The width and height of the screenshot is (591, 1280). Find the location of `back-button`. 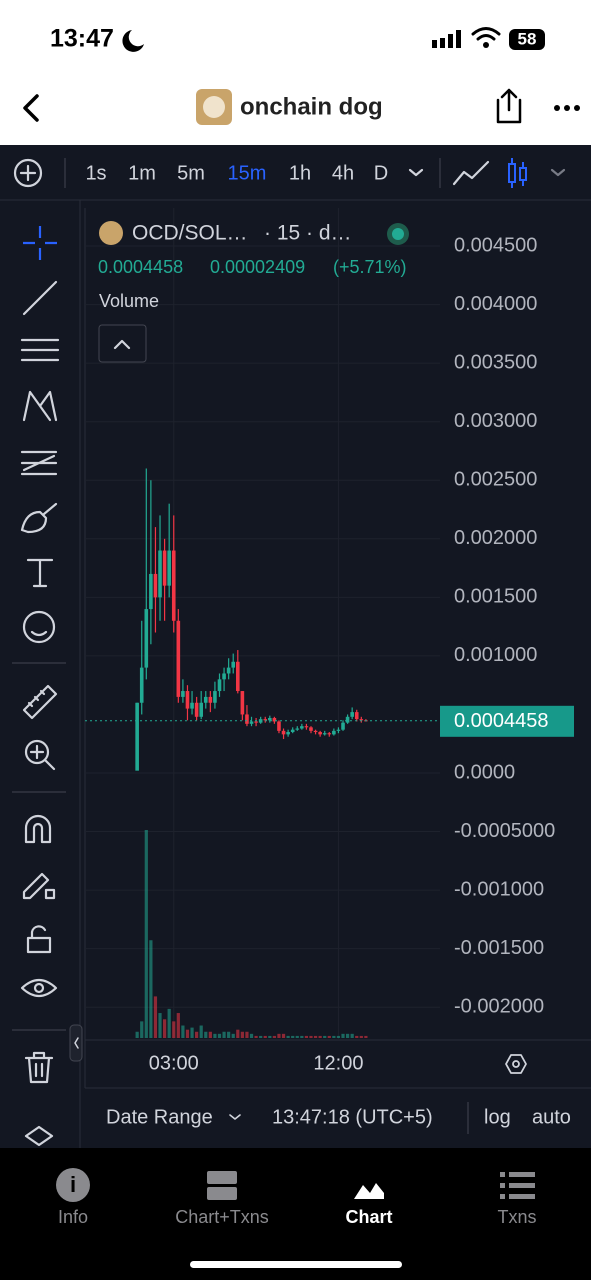

back-button is located at coordinates (31, 108).